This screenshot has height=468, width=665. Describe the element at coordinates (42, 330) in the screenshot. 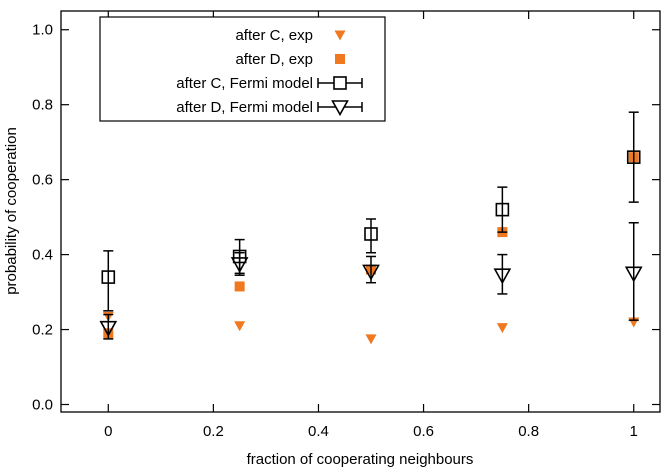

I see `y-tick-label: 0.2` at that location.